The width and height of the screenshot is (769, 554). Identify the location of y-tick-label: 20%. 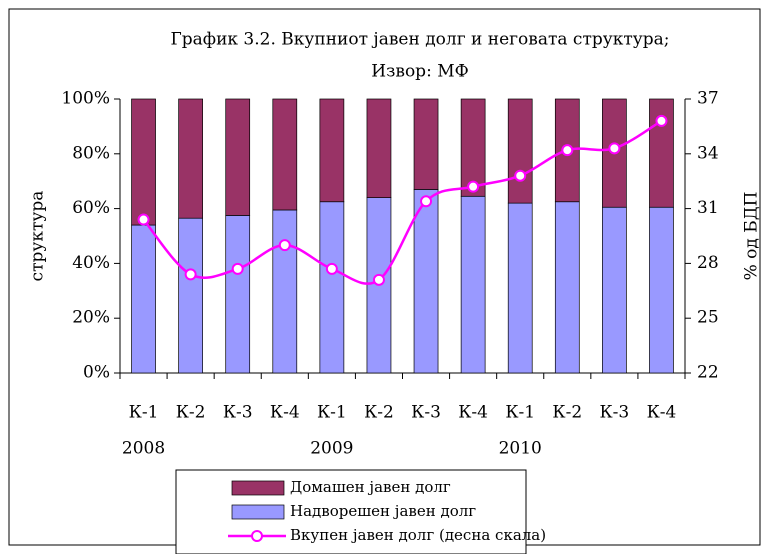
(91, 318).